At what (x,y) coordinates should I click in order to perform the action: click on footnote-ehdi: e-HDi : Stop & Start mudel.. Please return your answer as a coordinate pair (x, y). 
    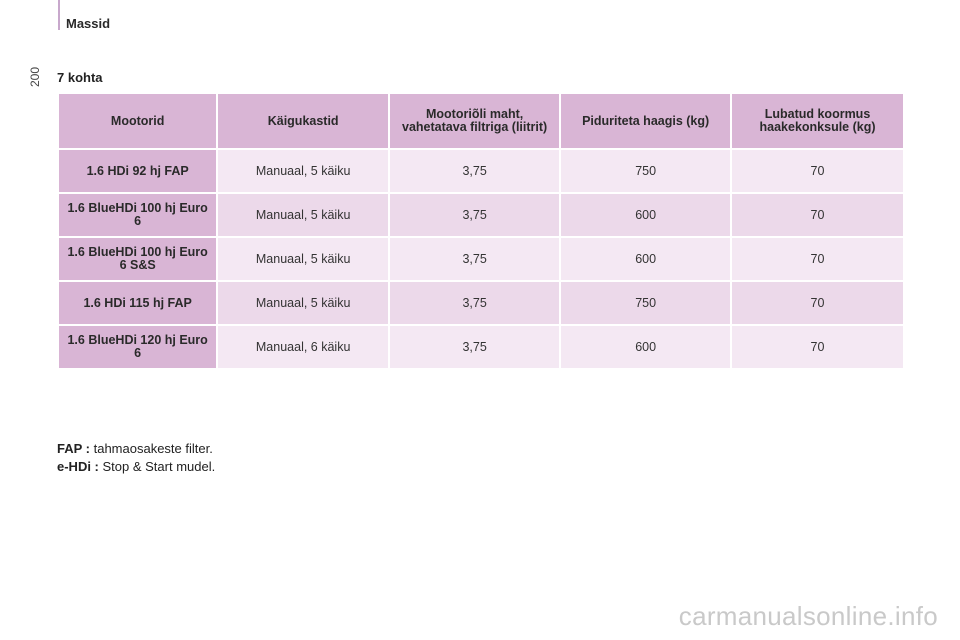
    Looking at the image, I should click on (136, 467).